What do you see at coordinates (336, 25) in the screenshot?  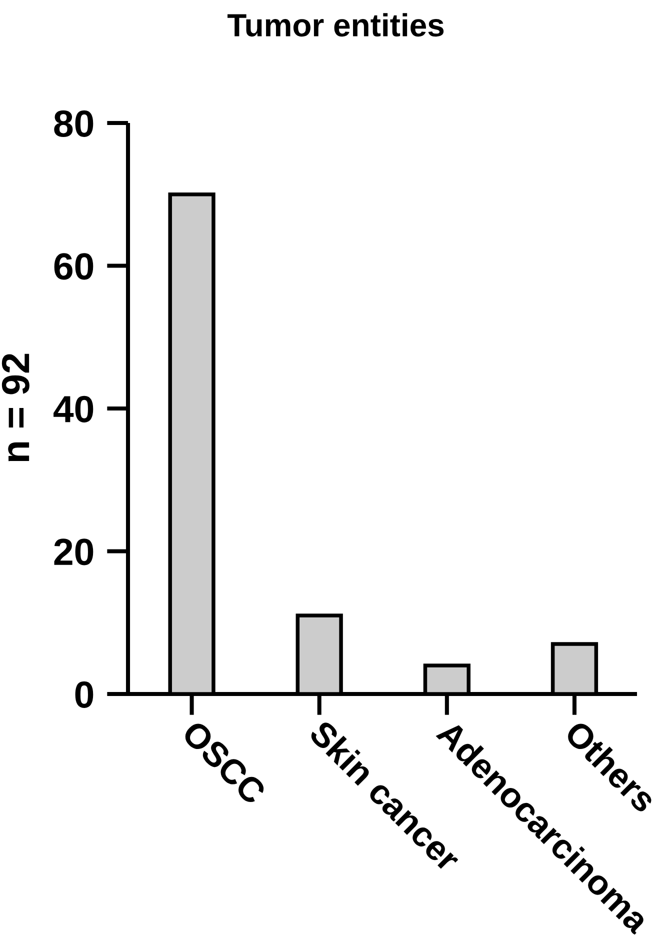 I see `chart-title: Tumor entities` at bounding box center [336, 25].